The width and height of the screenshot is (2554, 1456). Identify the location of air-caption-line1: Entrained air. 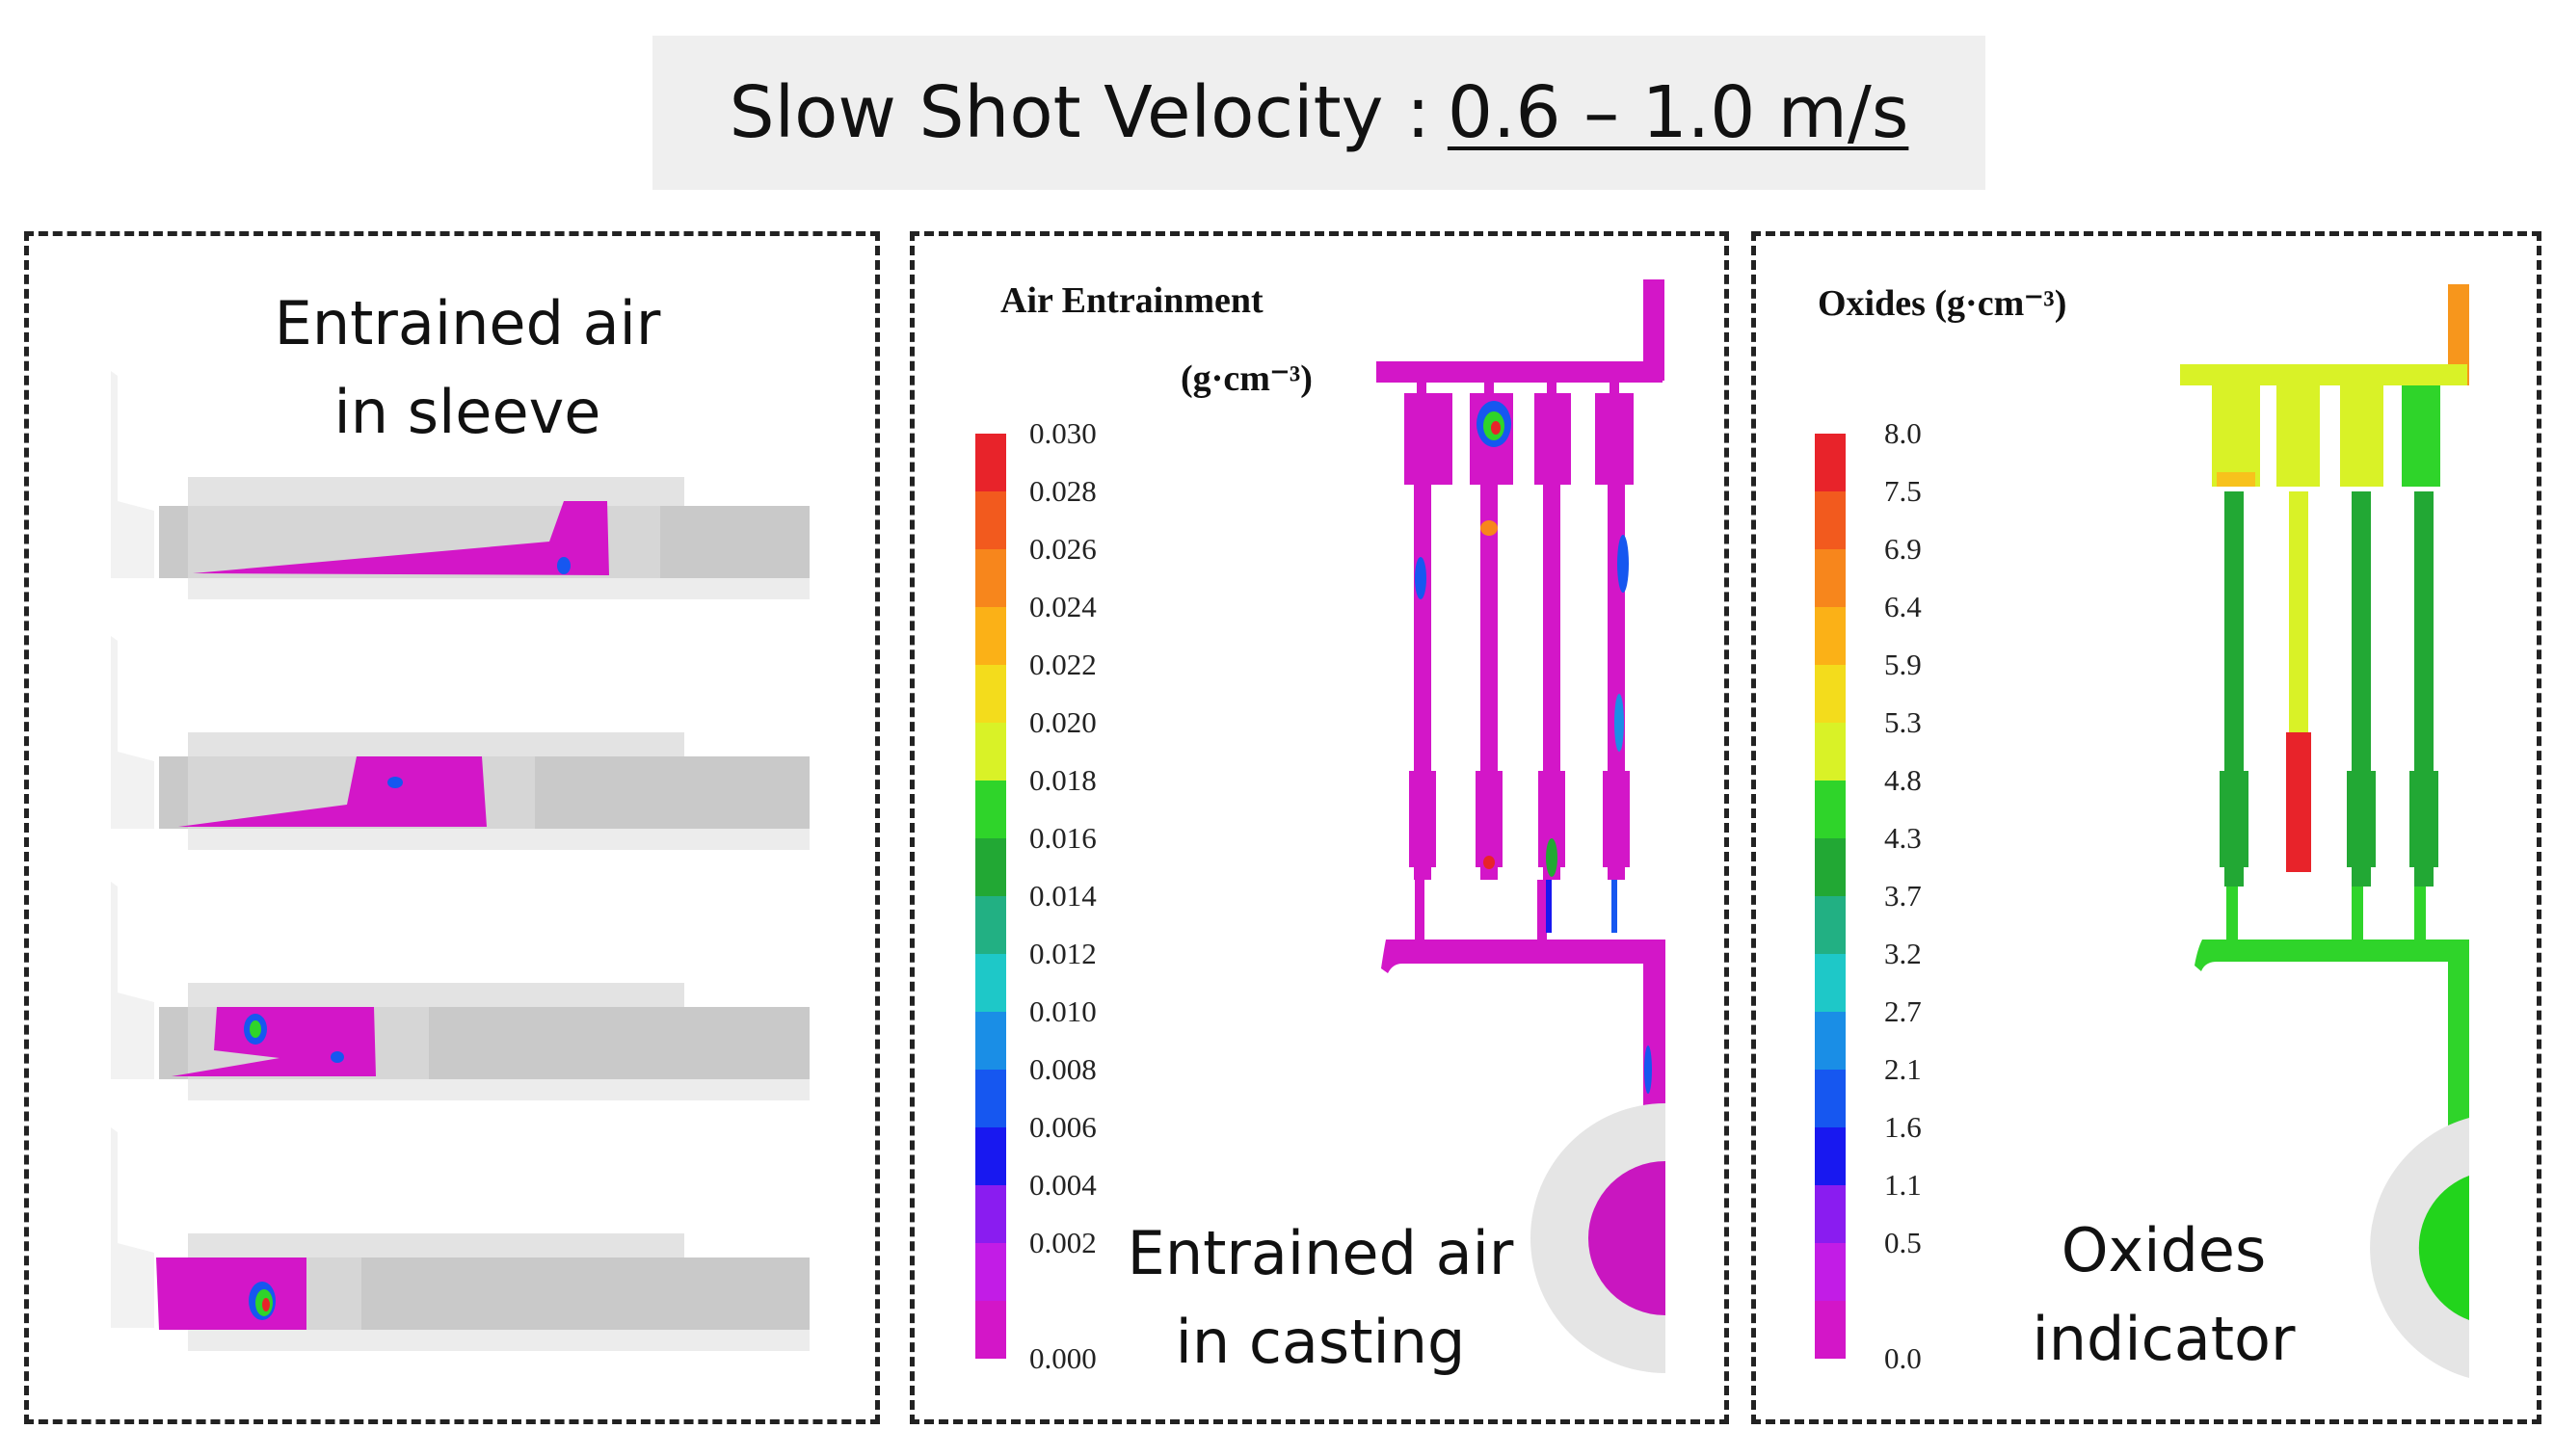
(1320, 1253).